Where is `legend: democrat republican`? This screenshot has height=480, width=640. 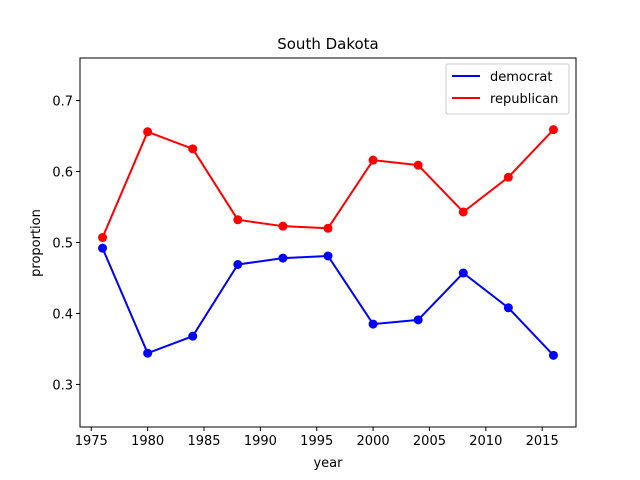 legend: democrat republican is located at coordinates (507, 89).